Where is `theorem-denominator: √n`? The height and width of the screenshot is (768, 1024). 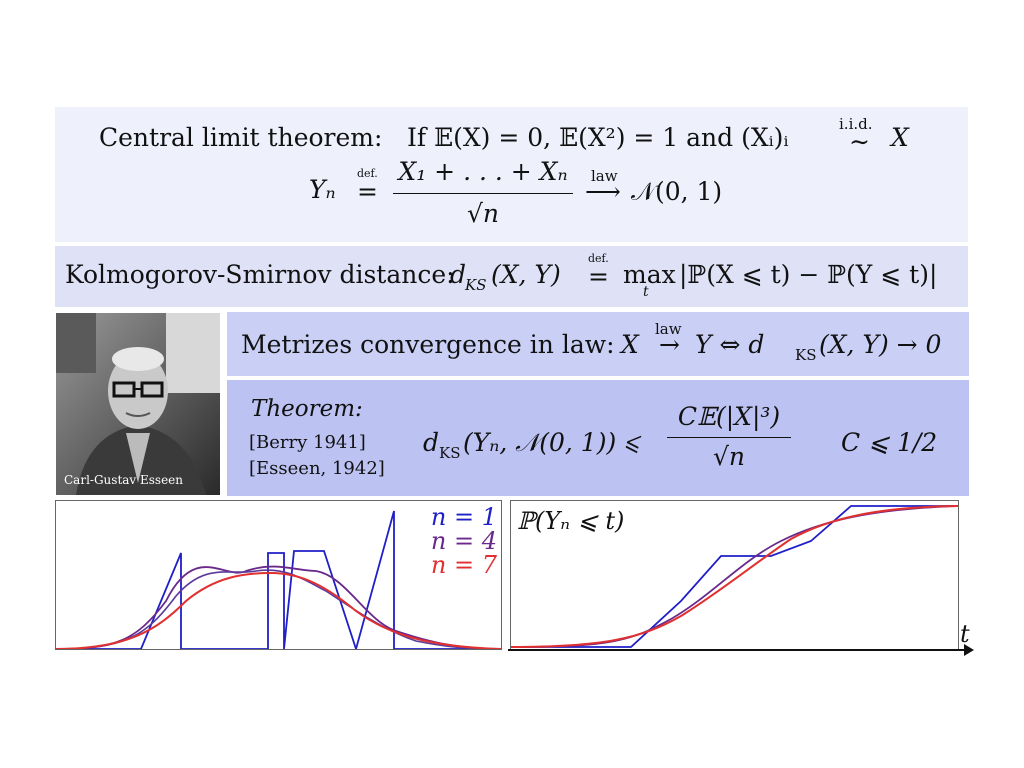 theorem-denominator: √n is located at coordinates (729, 456).